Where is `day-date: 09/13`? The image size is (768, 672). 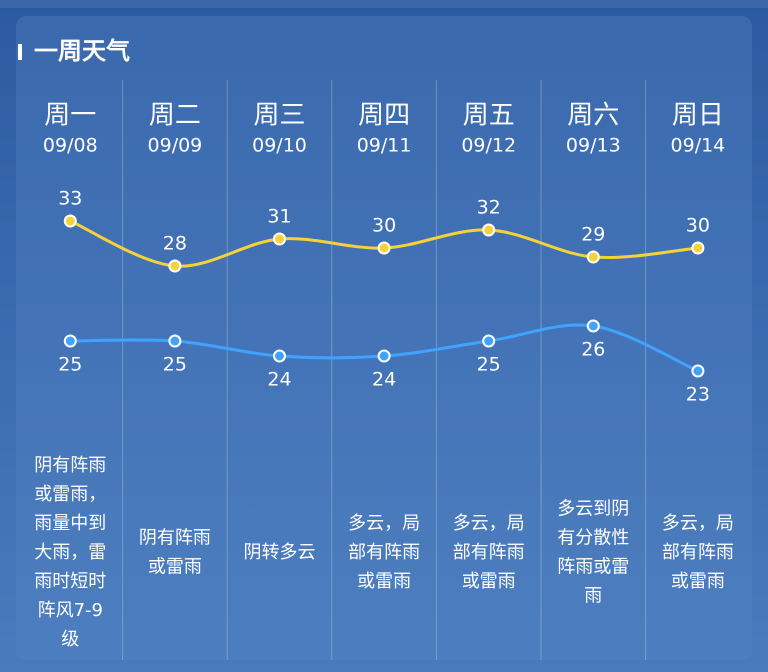 day-date: 09/13 is located at coordinates (593, 146).